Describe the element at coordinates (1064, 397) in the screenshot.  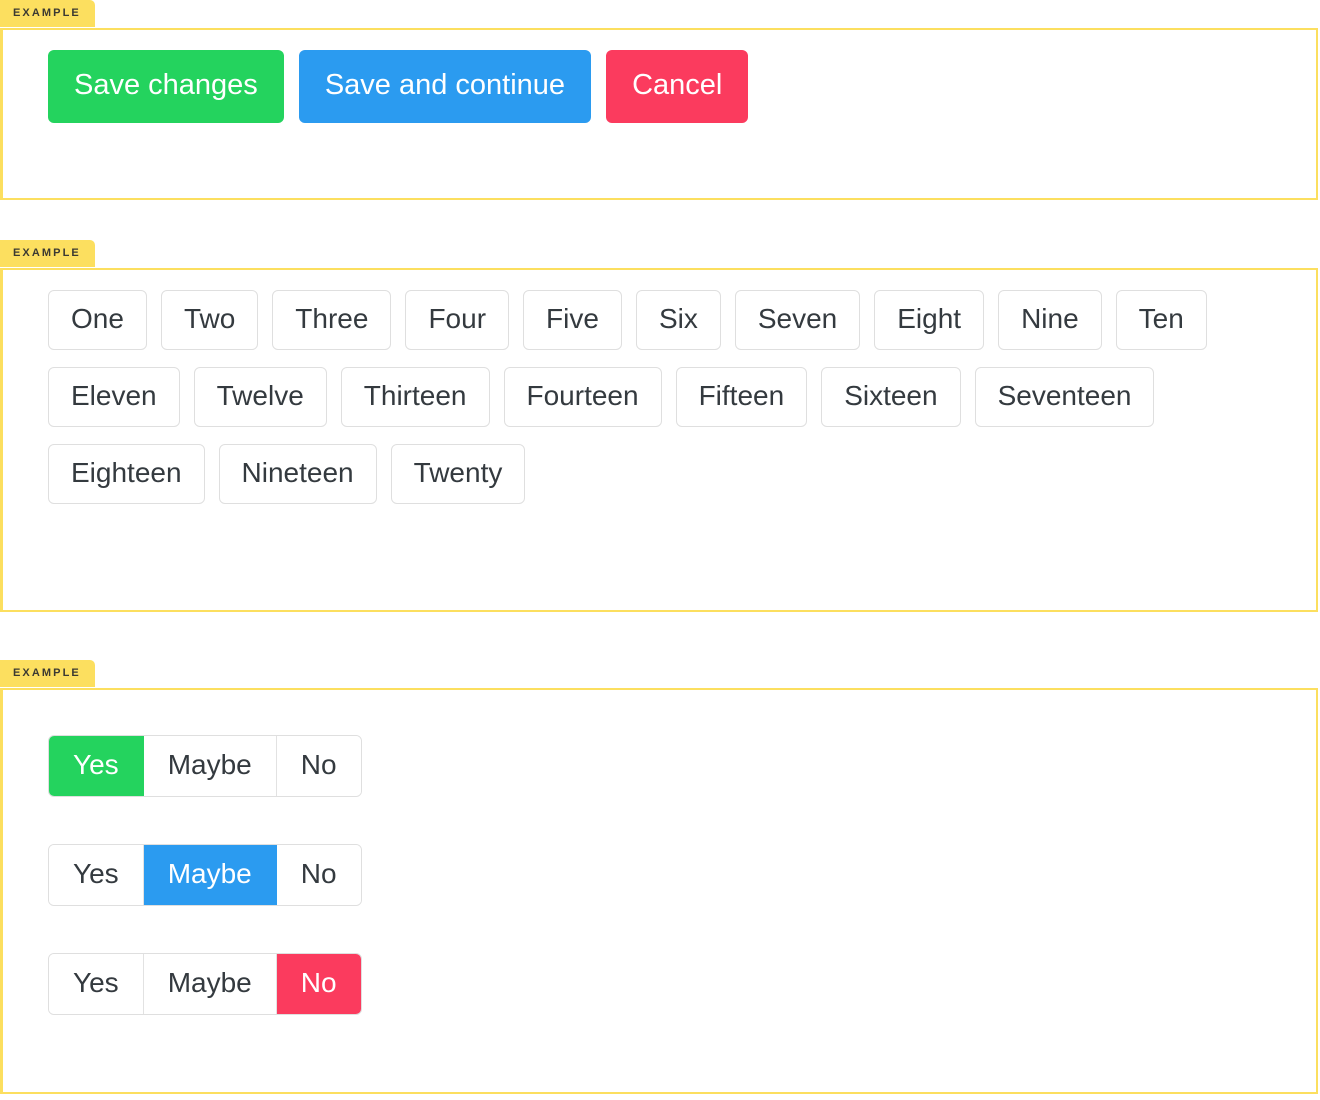
I see `number-button-seventeen: Seventeen` at that location.